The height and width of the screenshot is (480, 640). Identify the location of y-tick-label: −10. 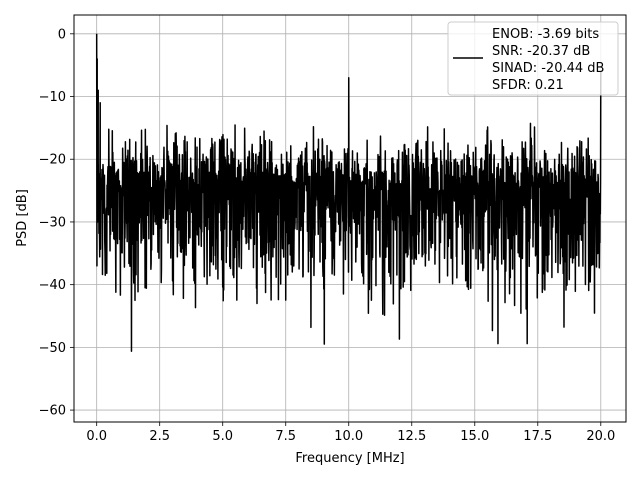
(52, 97).